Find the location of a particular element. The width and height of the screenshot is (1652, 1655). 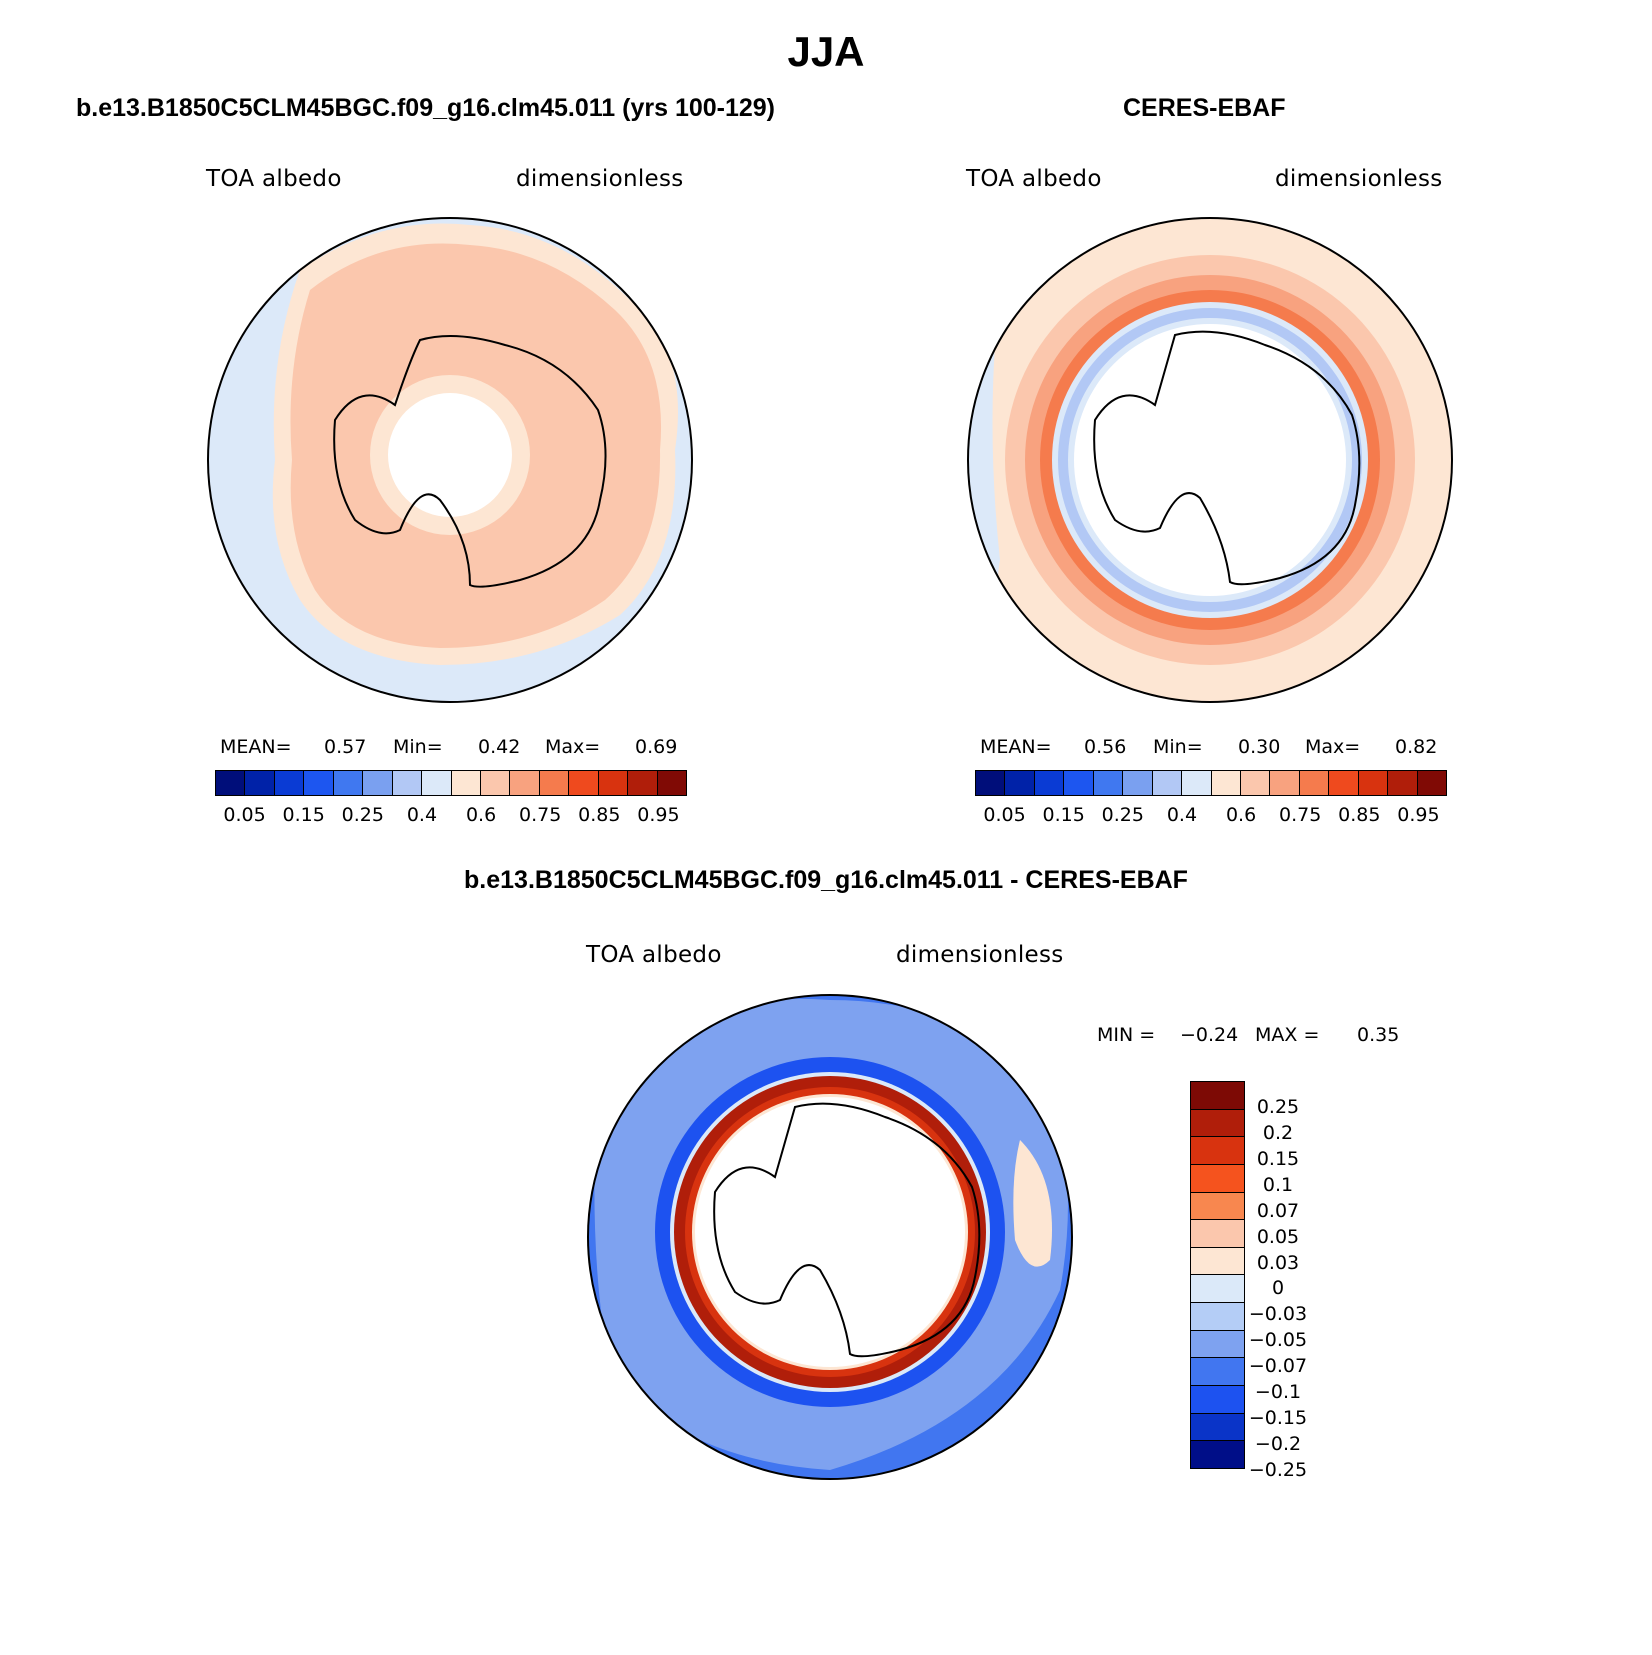

diff-map-border is located at coordinates (830, 1237).